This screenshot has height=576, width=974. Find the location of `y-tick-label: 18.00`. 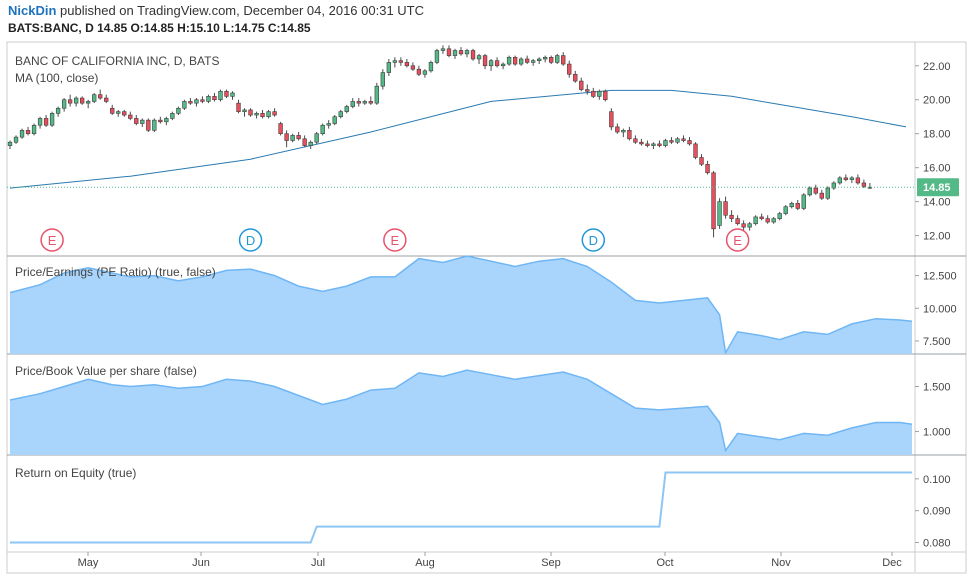

y-tick-label: 18.00 is located at coordinates (937, 135).